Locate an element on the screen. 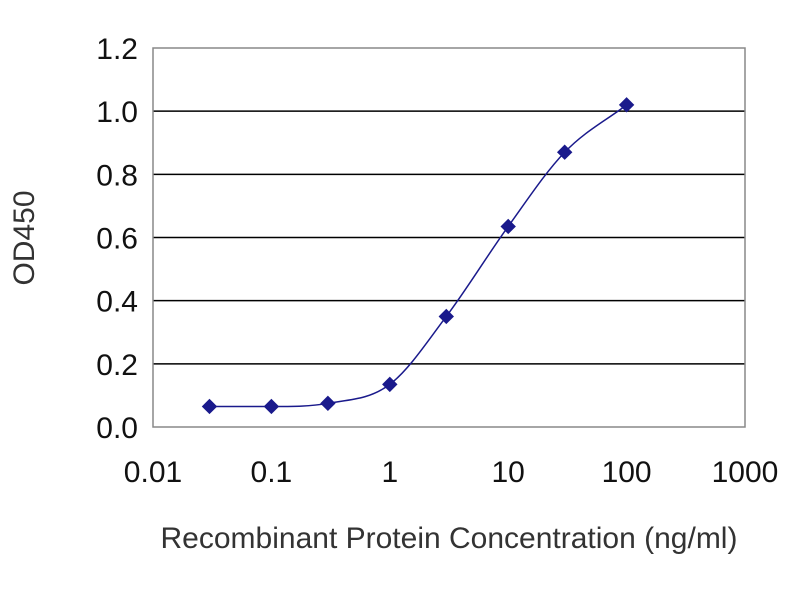  x-tick-label: 100 is located at coordinates (627, 472).